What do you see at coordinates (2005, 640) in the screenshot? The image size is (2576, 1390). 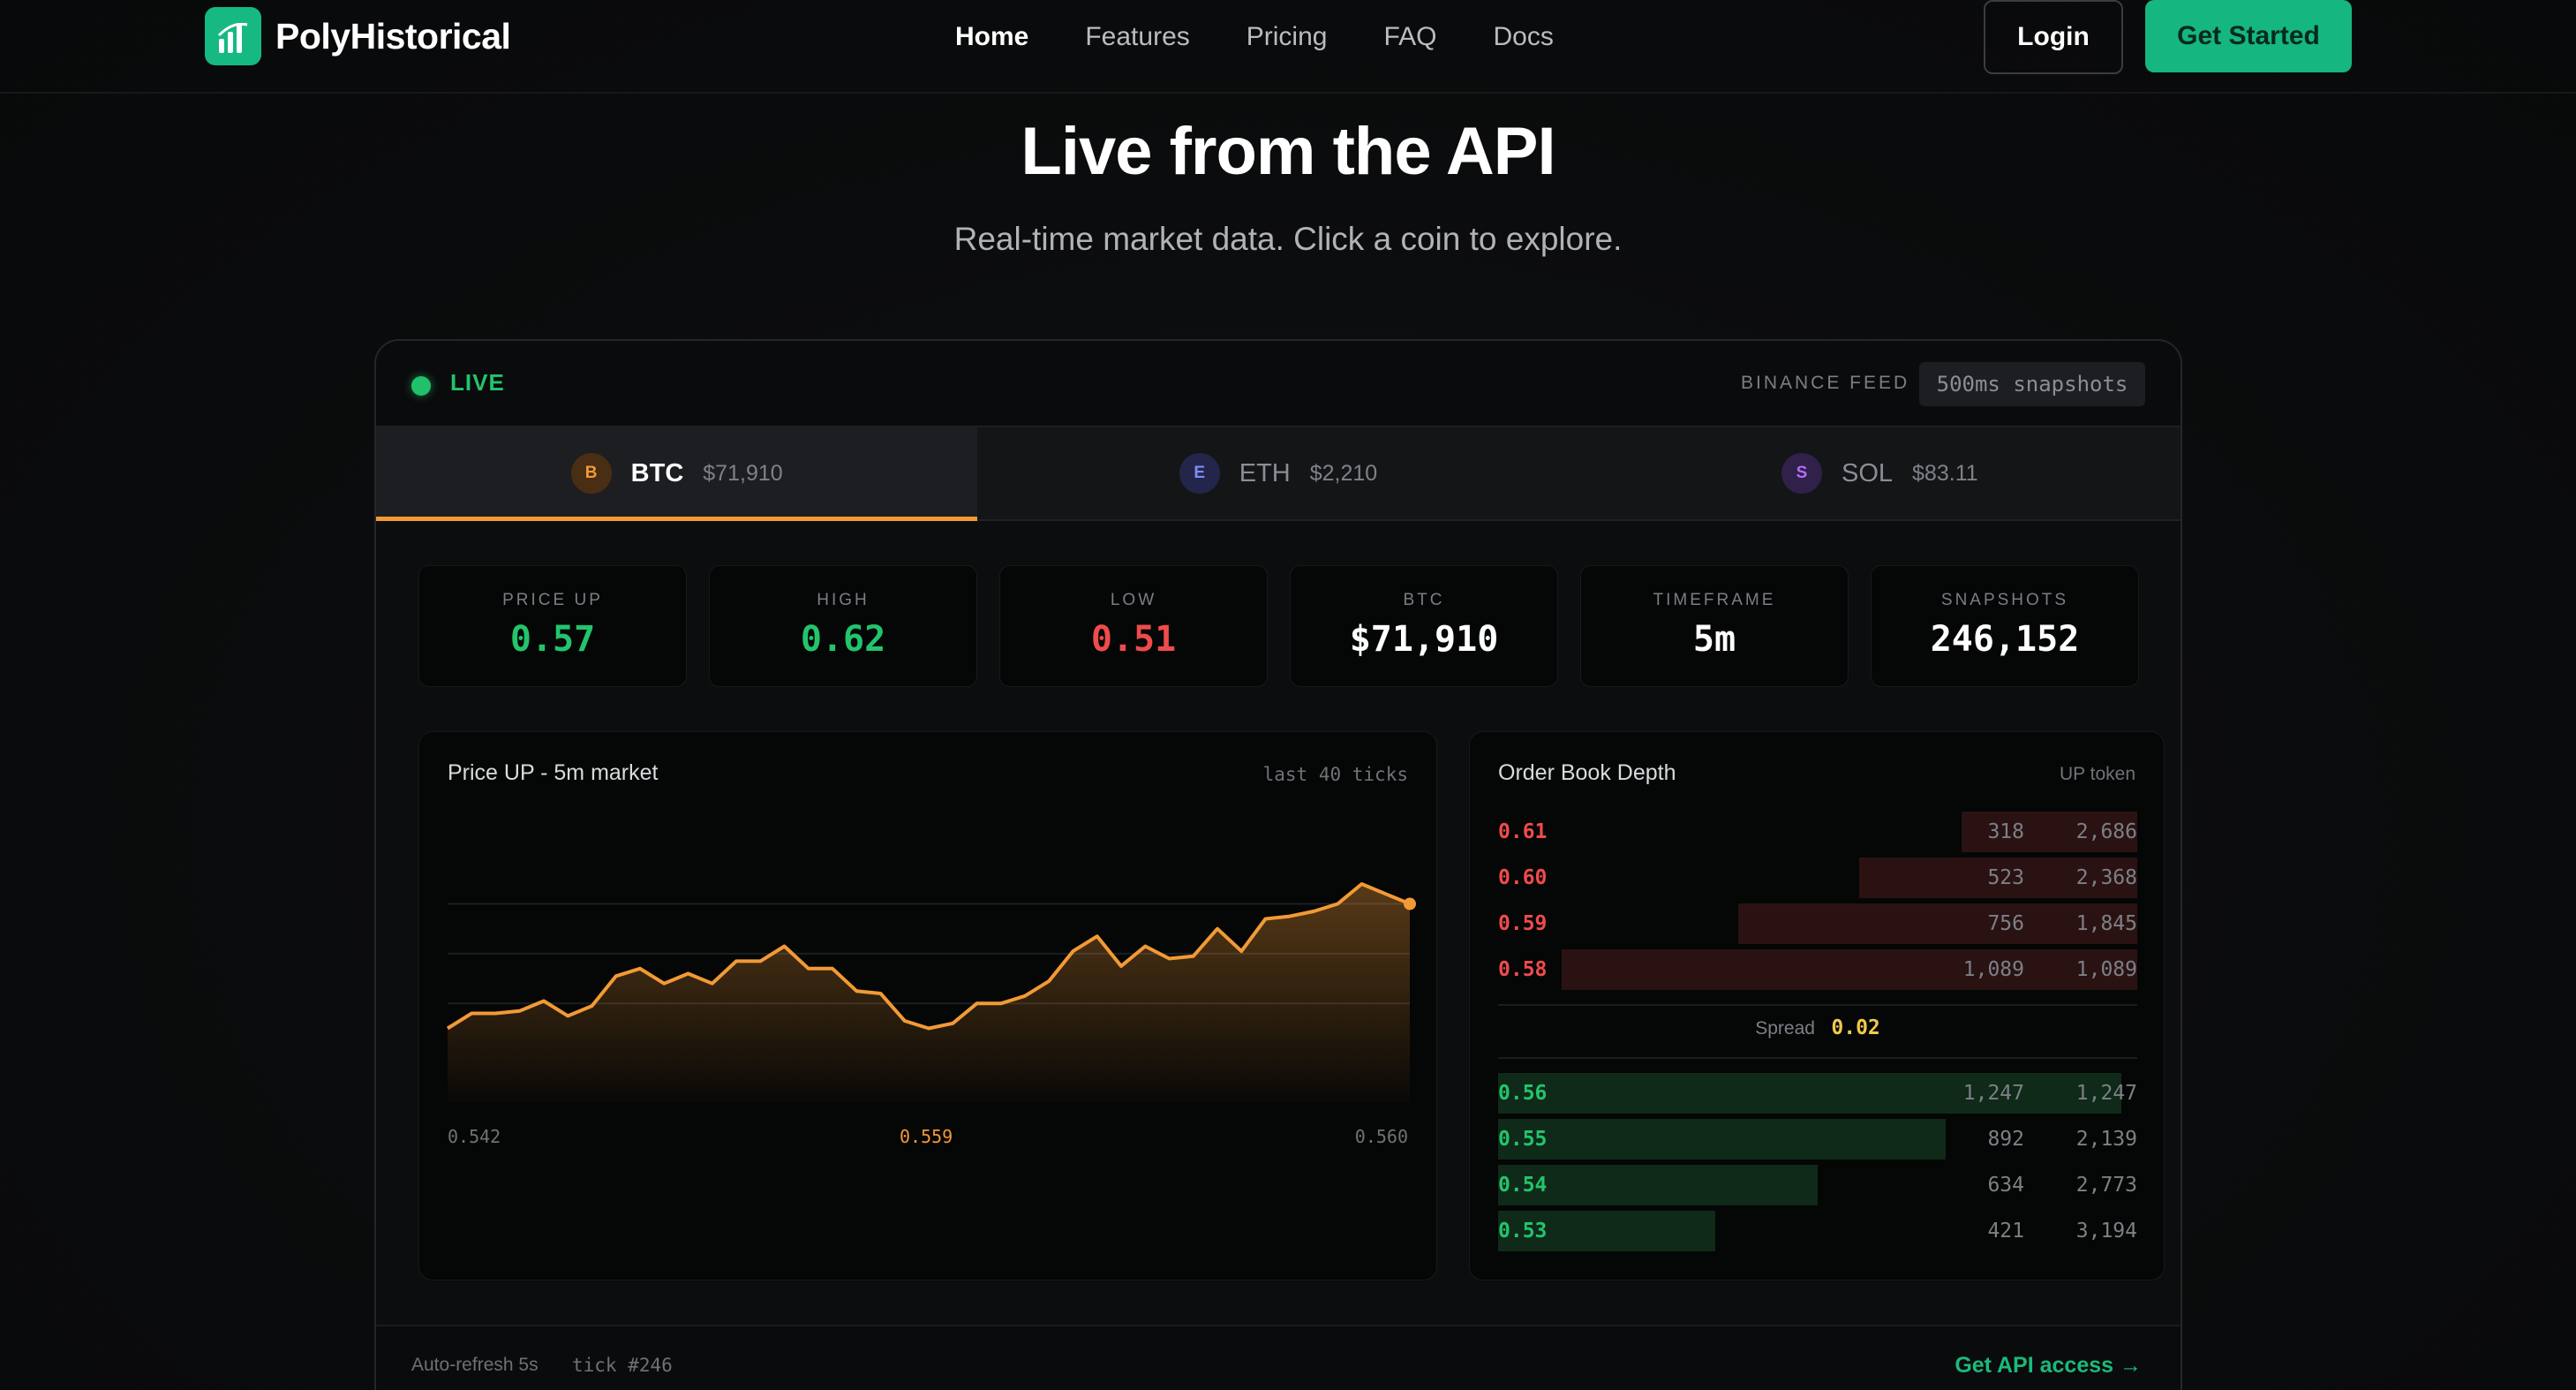 I see `stat-value: 246,152` at bounding box center [2005, 640].